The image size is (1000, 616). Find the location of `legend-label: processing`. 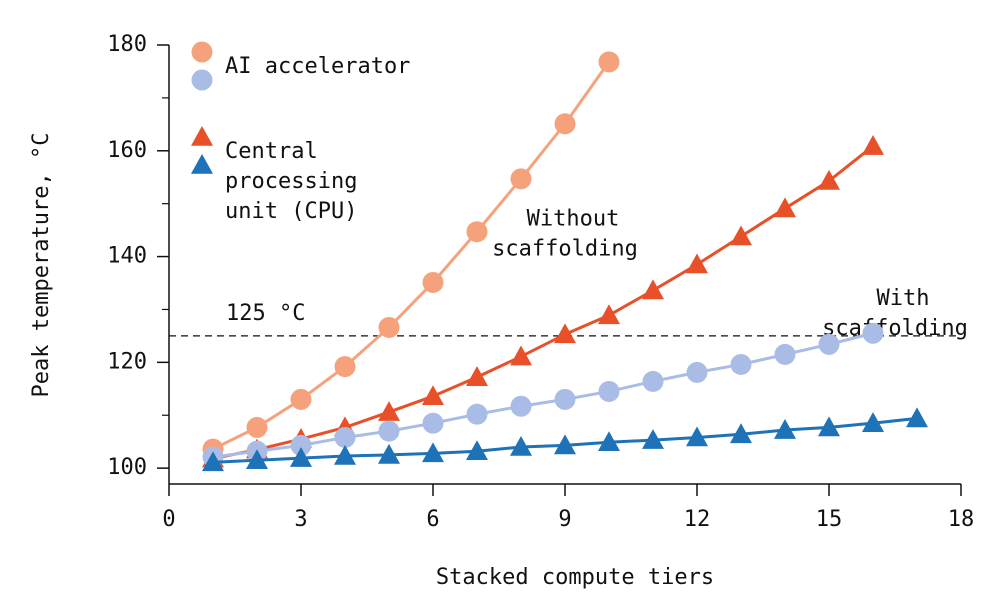

legend-label: processing is located at coordinates (291, 181).